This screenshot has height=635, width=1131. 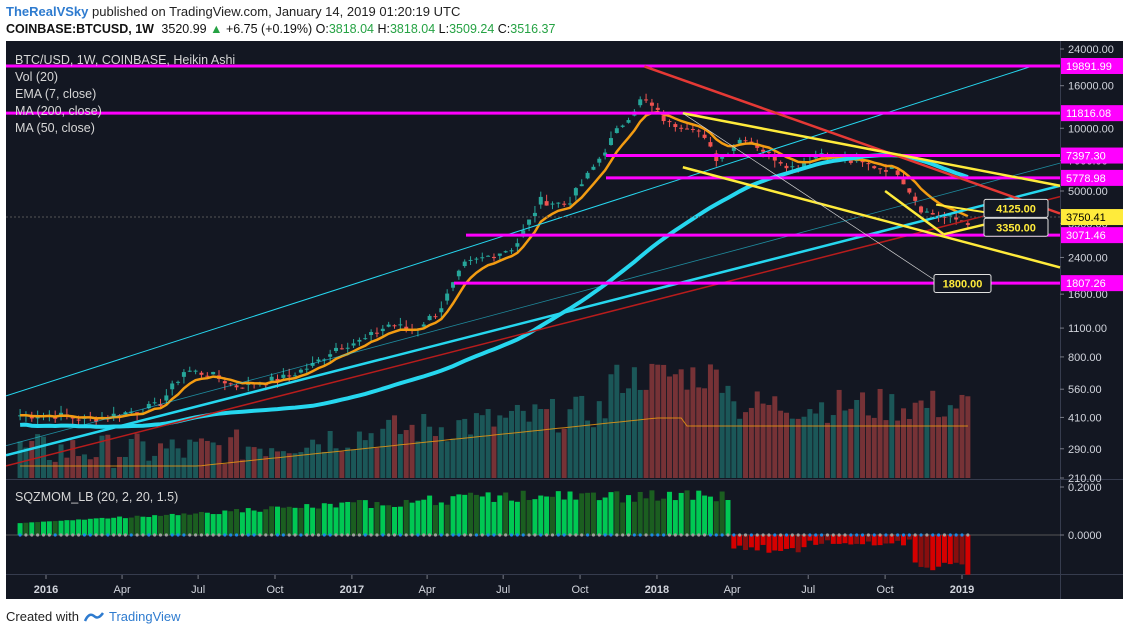 I want to click on target-callout-label: 4125.00, so click(x=1016, y=209).